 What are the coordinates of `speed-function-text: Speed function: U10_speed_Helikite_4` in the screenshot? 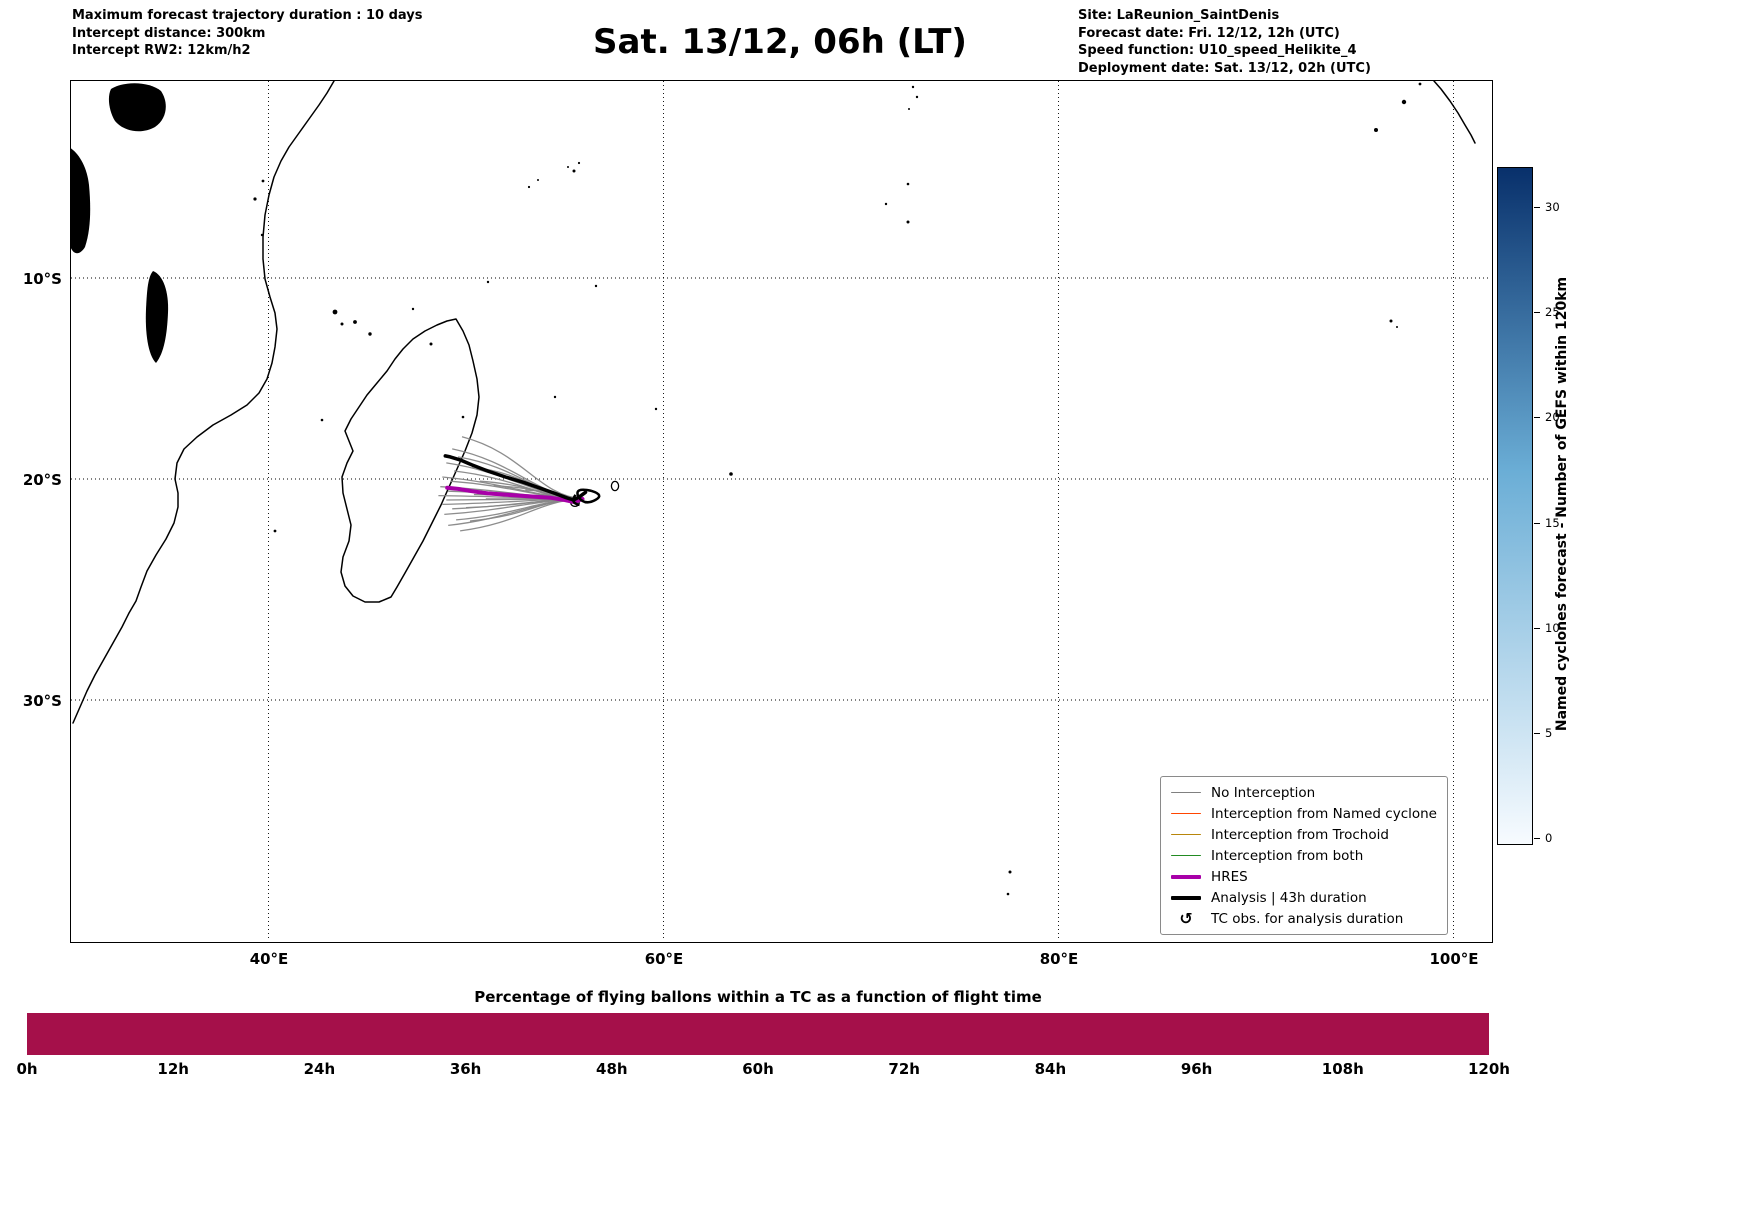 It's located at (1217, 50).